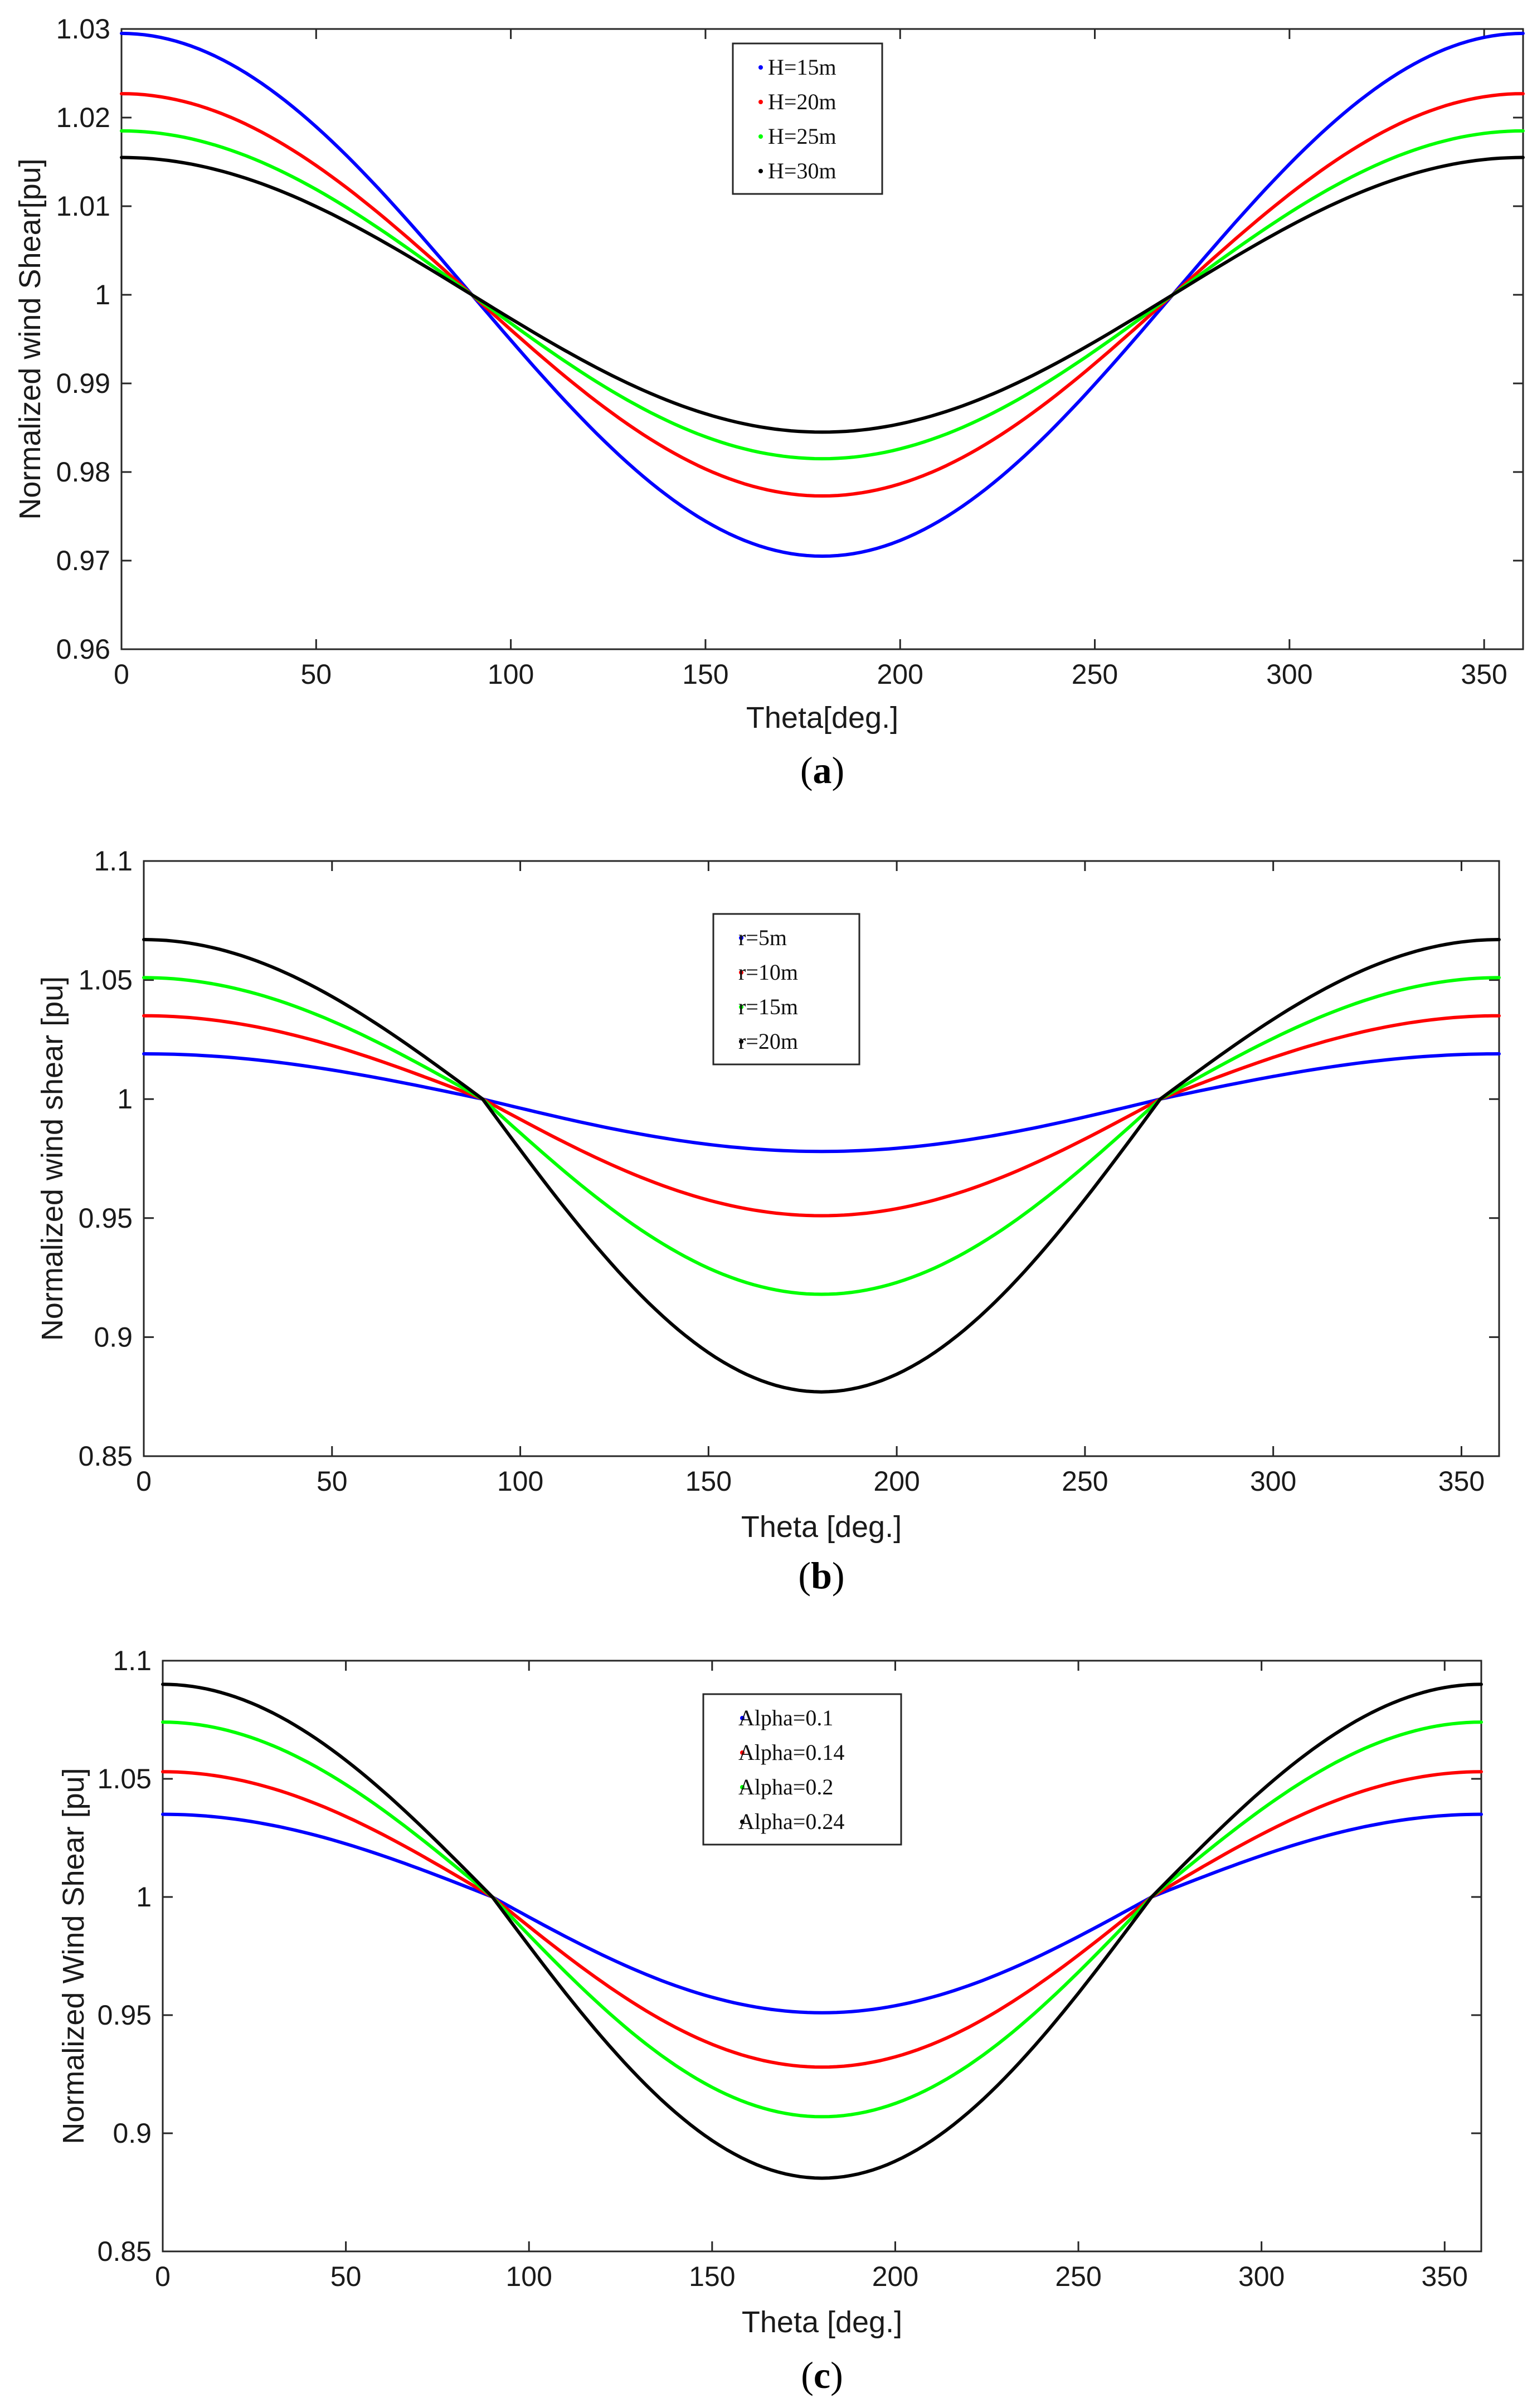 The image size is (1537, 2408). What do you see at coordinates (785, 1787) in the screenshot?
I see `legend-entry: Alpha=0.2` at bounding box center [785, 1787].